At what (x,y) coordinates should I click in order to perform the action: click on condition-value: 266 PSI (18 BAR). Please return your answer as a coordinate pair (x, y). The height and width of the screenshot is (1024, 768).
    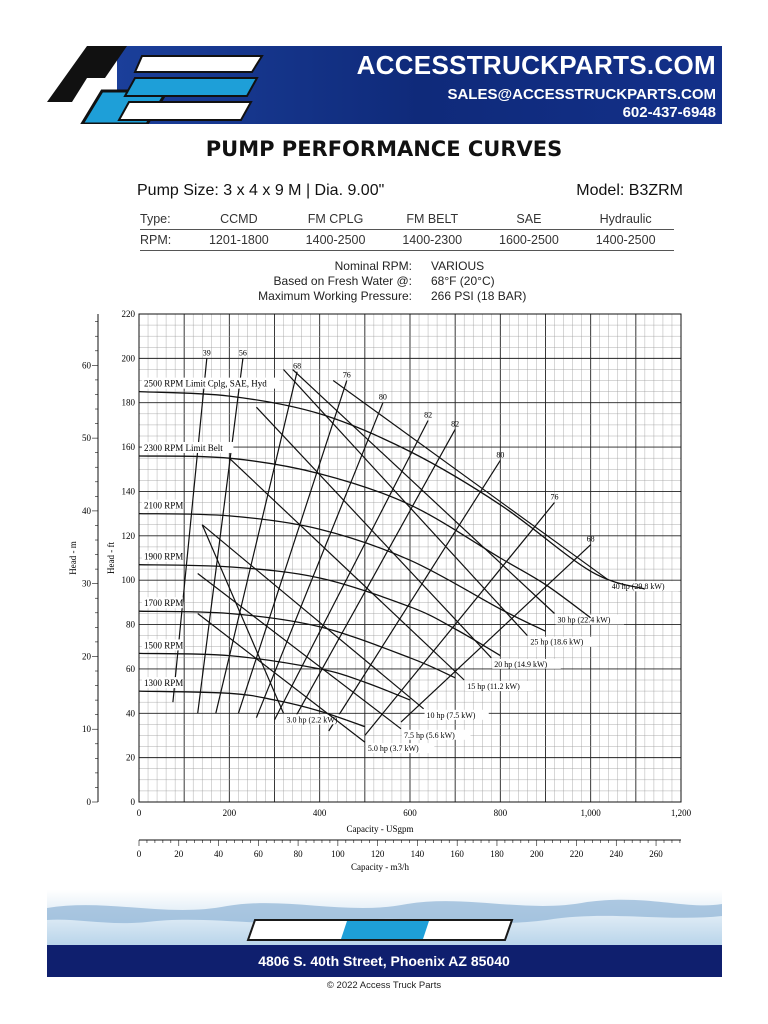
    Looking at the image, I should click on (479, 296).